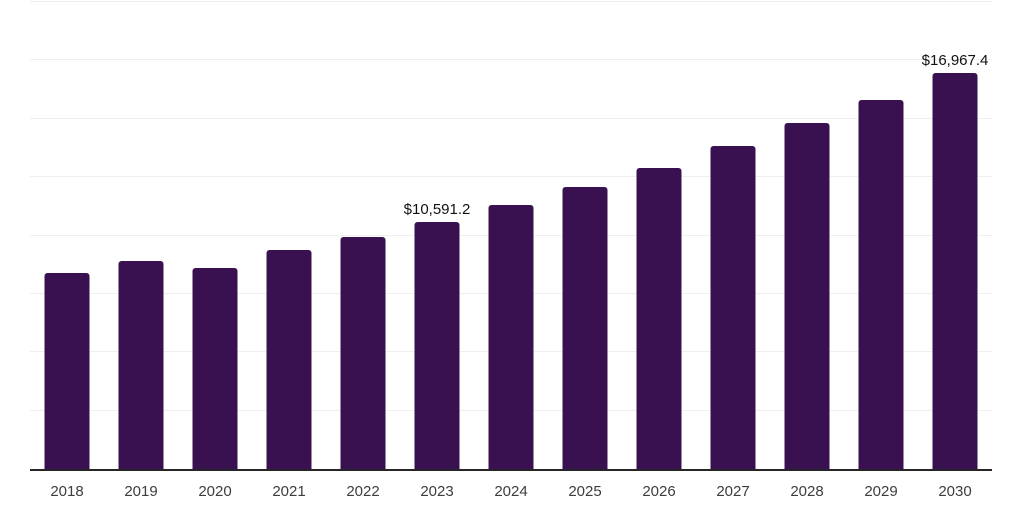  Describe the element at coordinates (215, 368) in the screenshot. I see `bar-2020` at that location.